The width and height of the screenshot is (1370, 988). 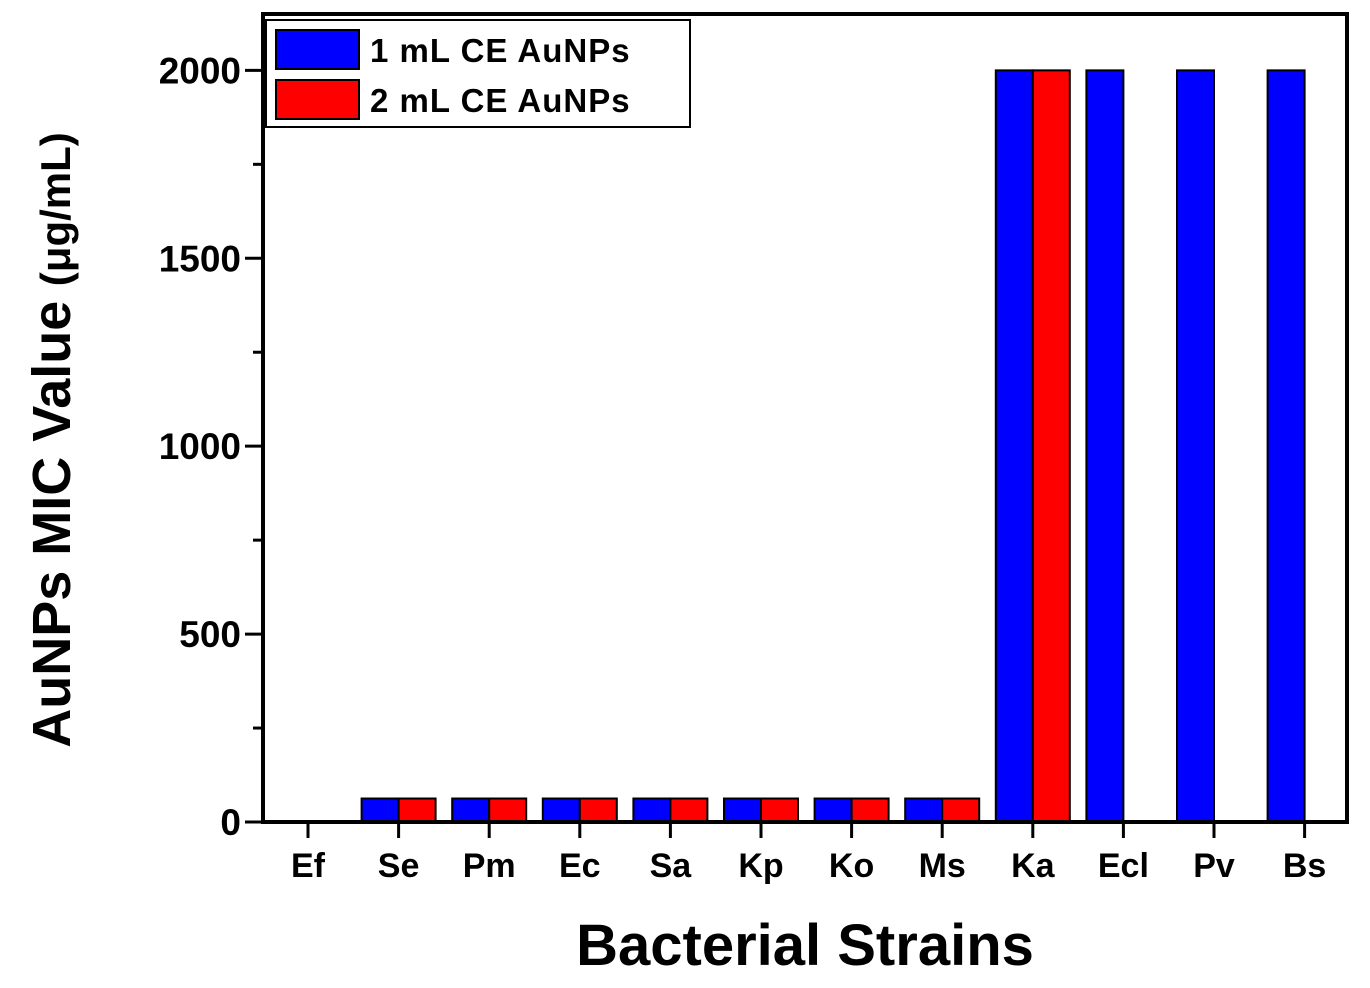 I want to click on legend: 1 mL CE AuNPs 2 mL CE AuNPs, so click(x=478, y=73).